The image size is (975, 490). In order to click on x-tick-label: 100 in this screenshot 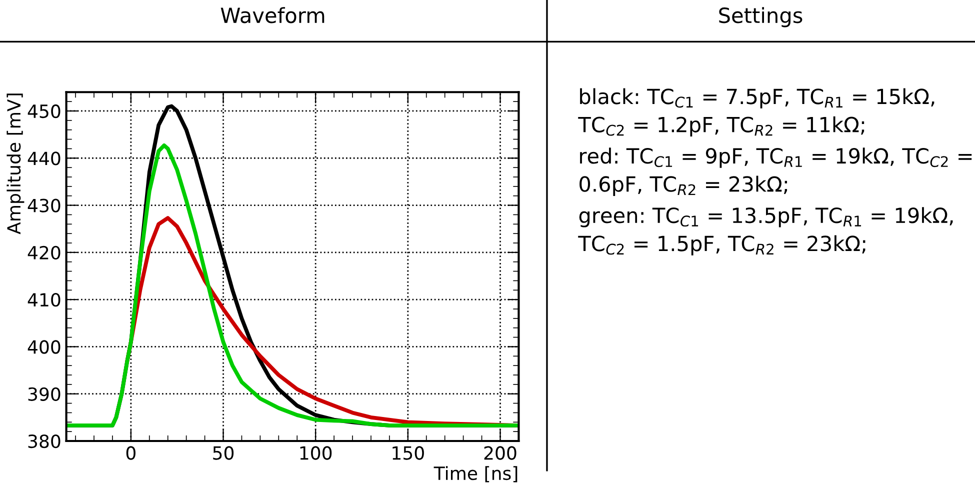, I will do `click(316, 453)`.